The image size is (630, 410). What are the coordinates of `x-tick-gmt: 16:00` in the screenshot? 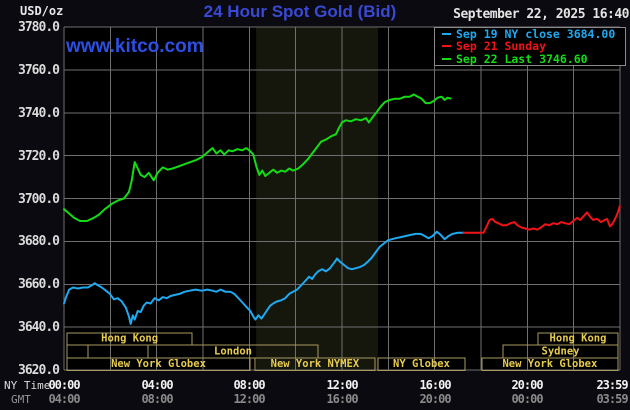 It's located at (342, 399).